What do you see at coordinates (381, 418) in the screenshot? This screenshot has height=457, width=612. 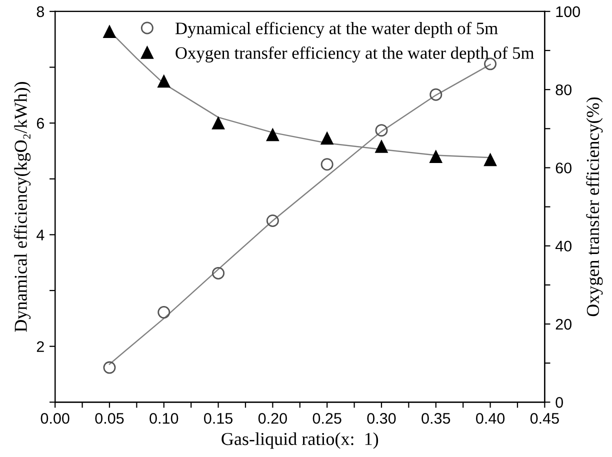 I see `x-tick-label: 0.30` at bounding box center [381, 418].